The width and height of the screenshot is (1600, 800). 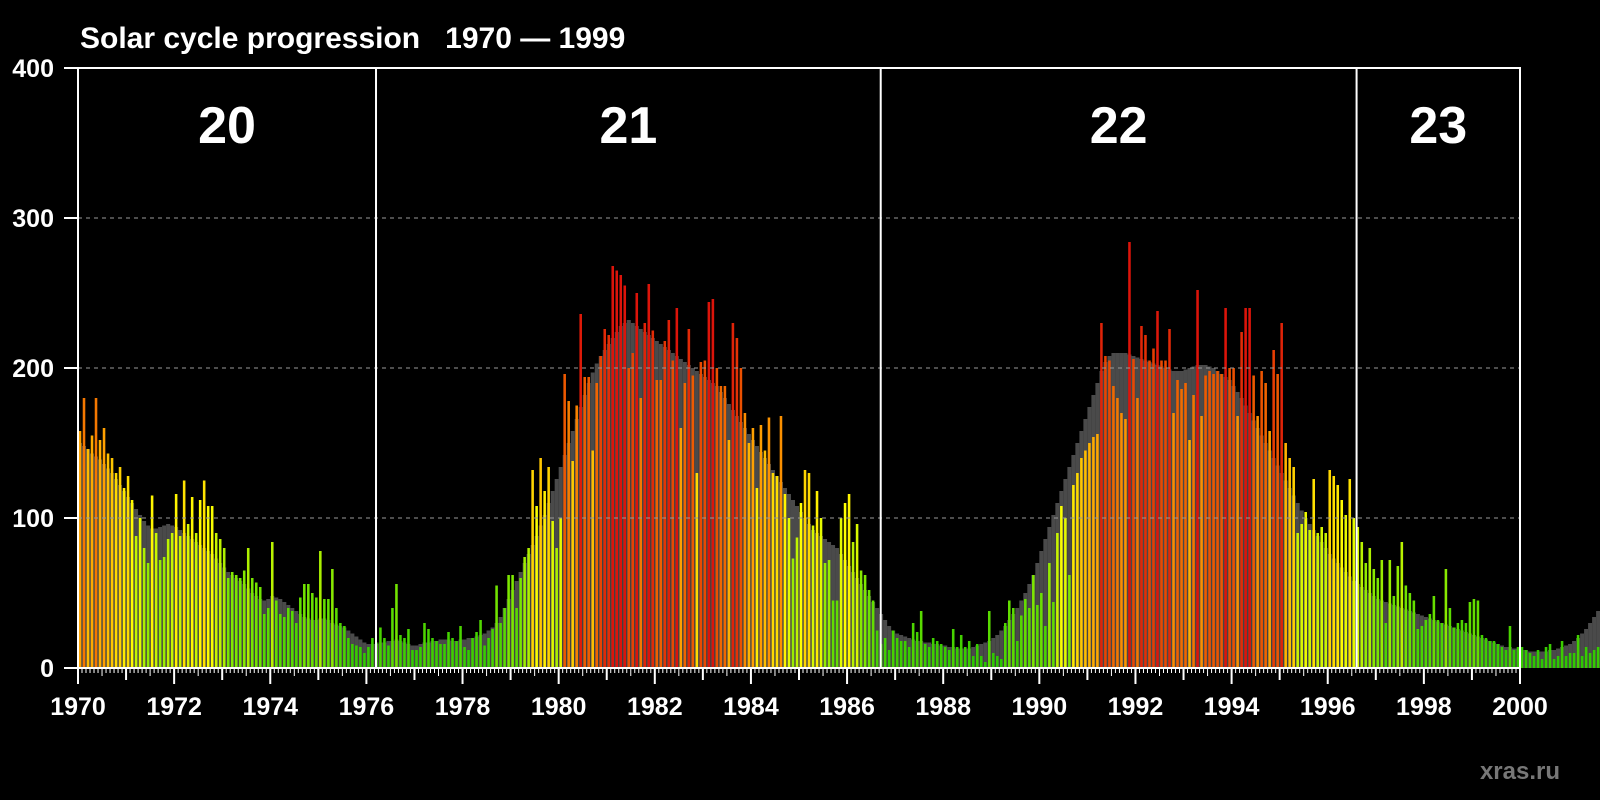 I want to click on x-tick-label: 1994, so click(x=1232, y=707).